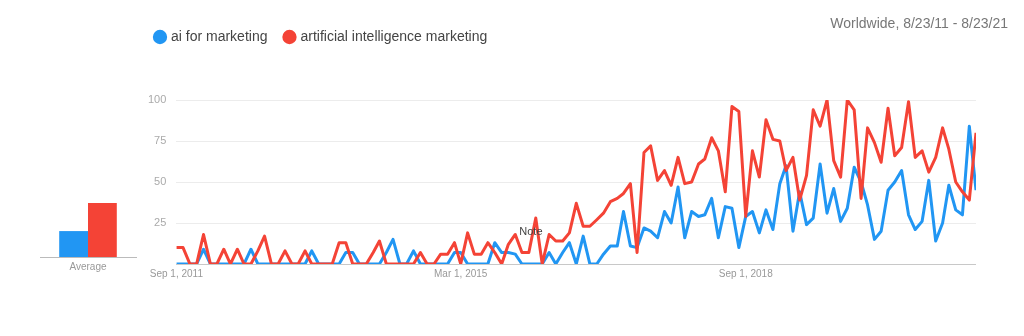  I want to click on y-tick-label: 75, so click(160, 140).